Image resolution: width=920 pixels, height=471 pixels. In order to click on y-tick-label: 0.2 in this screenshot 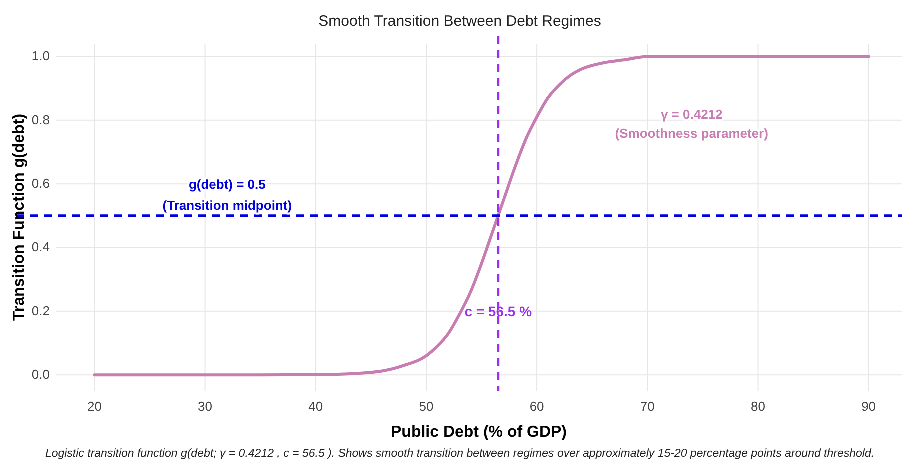, I will do `click(41, 310)`.